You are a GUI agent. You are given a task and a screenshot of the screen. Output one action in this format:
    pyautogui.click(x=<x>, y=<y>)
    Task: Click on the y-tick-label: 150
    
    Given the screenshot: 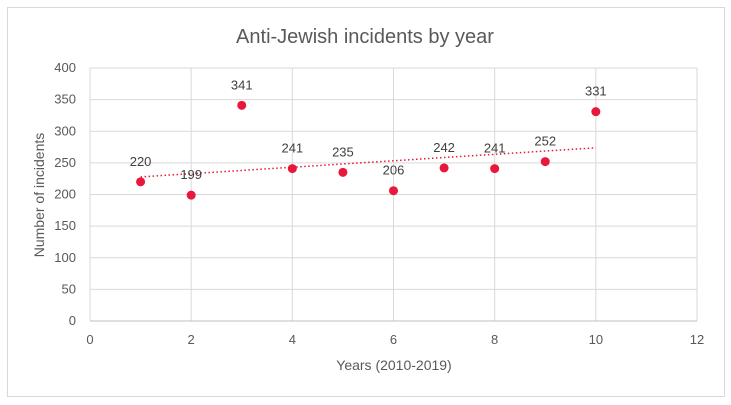 What is the action you would take?
    pyautogui.click(x=65, y=225)
    